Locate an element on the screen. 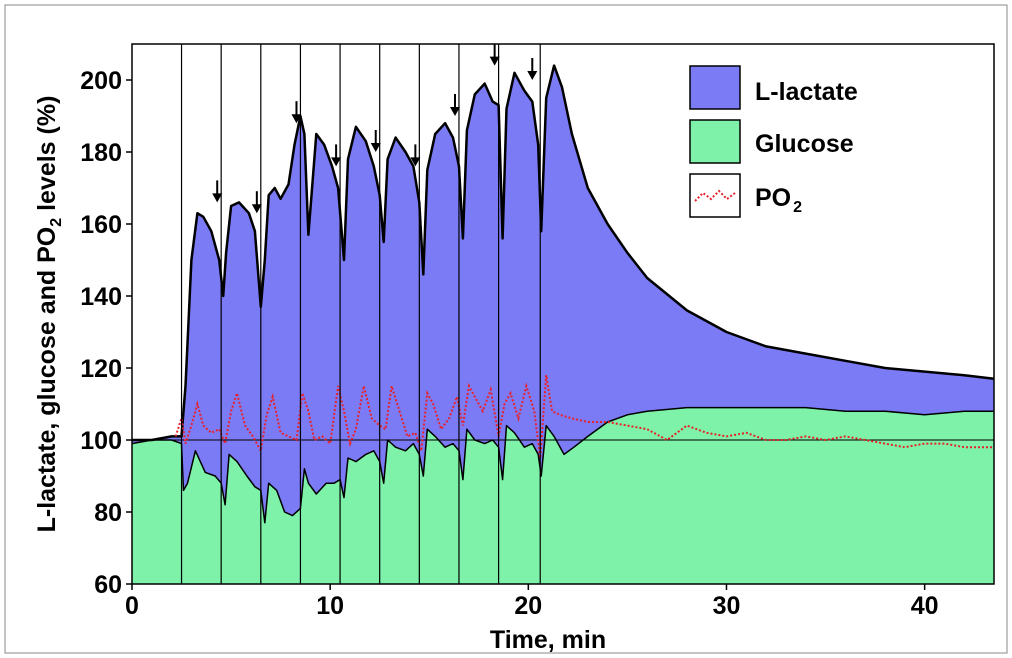  y-tick-label-200: 200 is located at coordinates (101, 81).